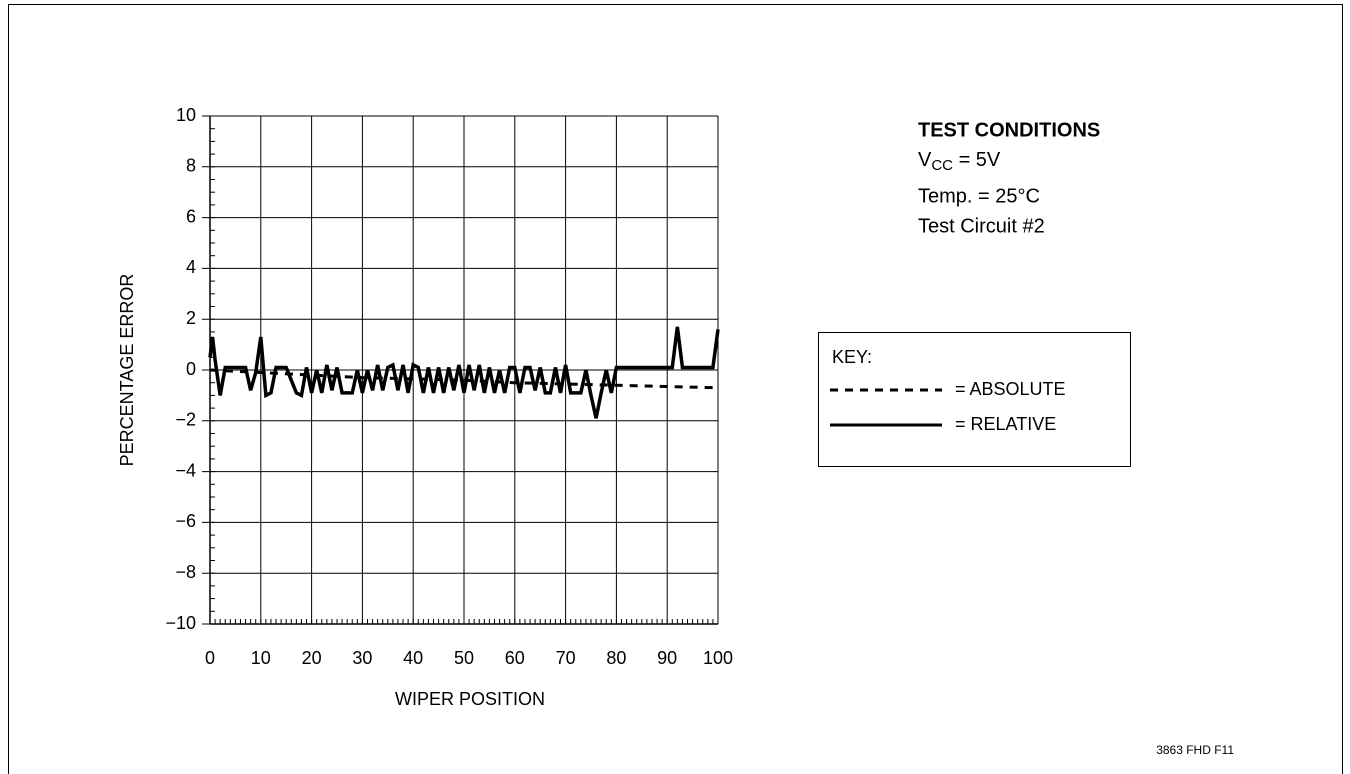 This screenshot has width=1350, height=774. I want to click on legend-box, so click(974, 399).